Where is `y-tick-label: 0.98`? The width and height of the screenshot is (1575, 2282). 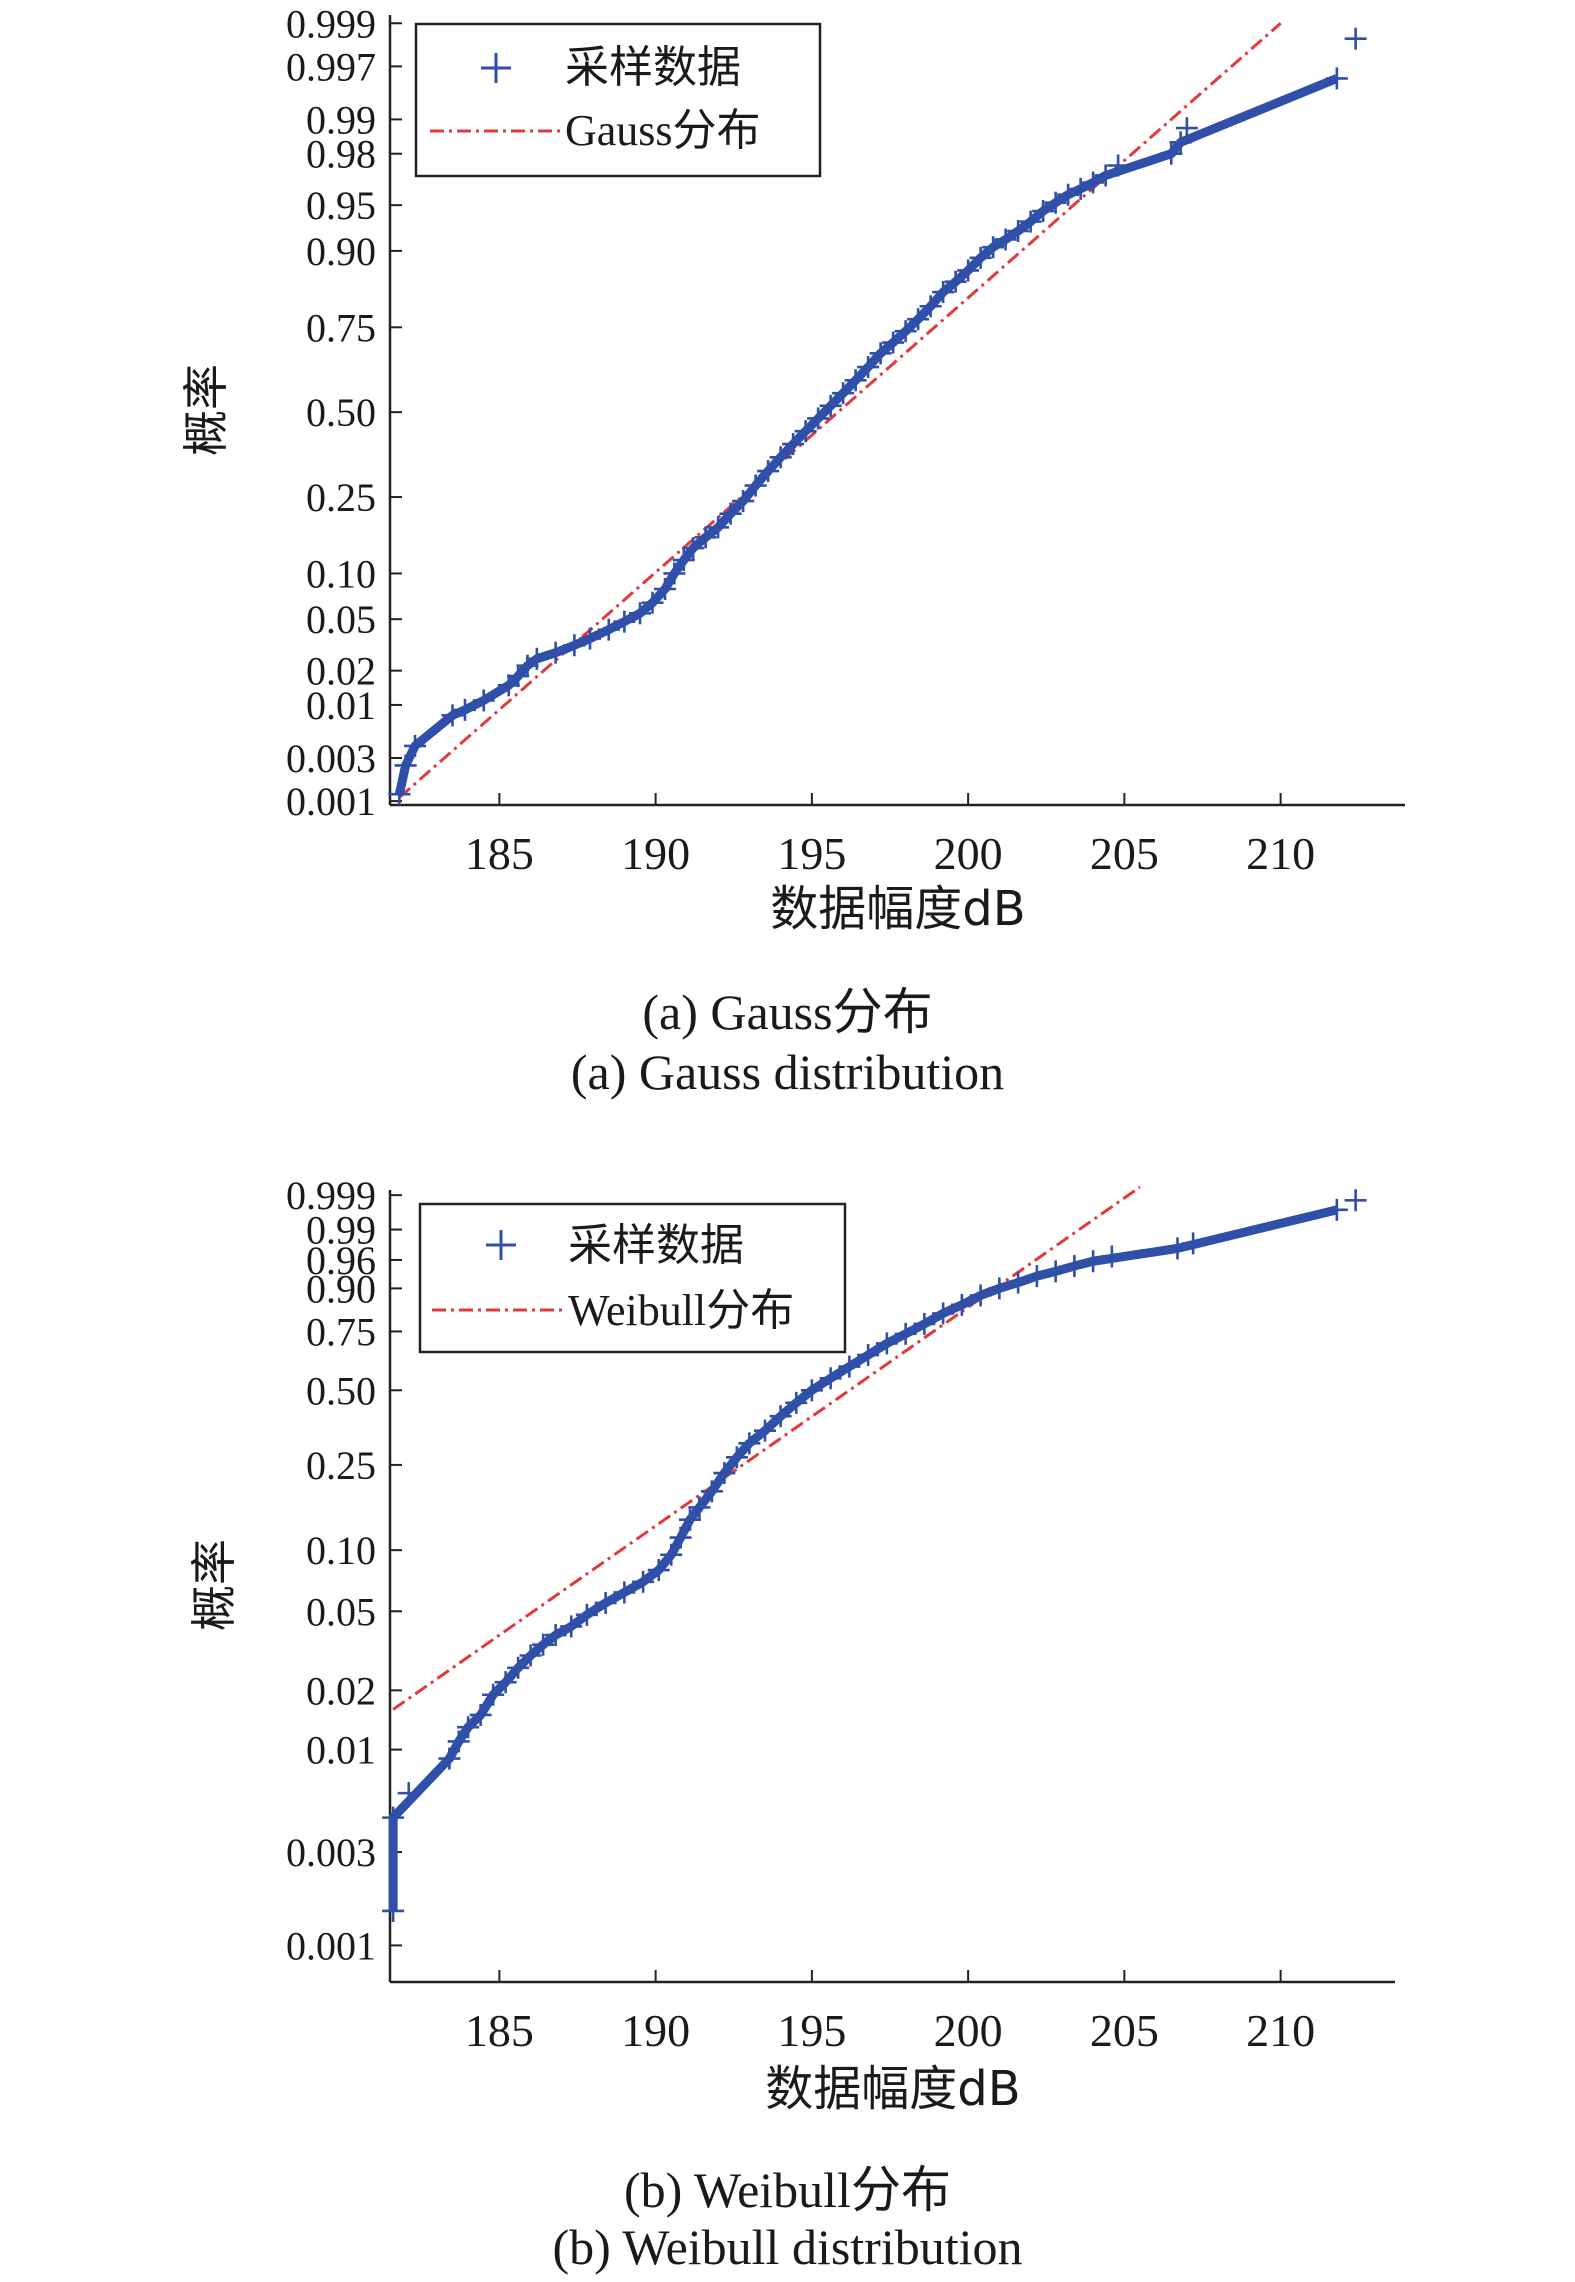
y-tick-label: 0.98 is located at coordinates (341, 154).